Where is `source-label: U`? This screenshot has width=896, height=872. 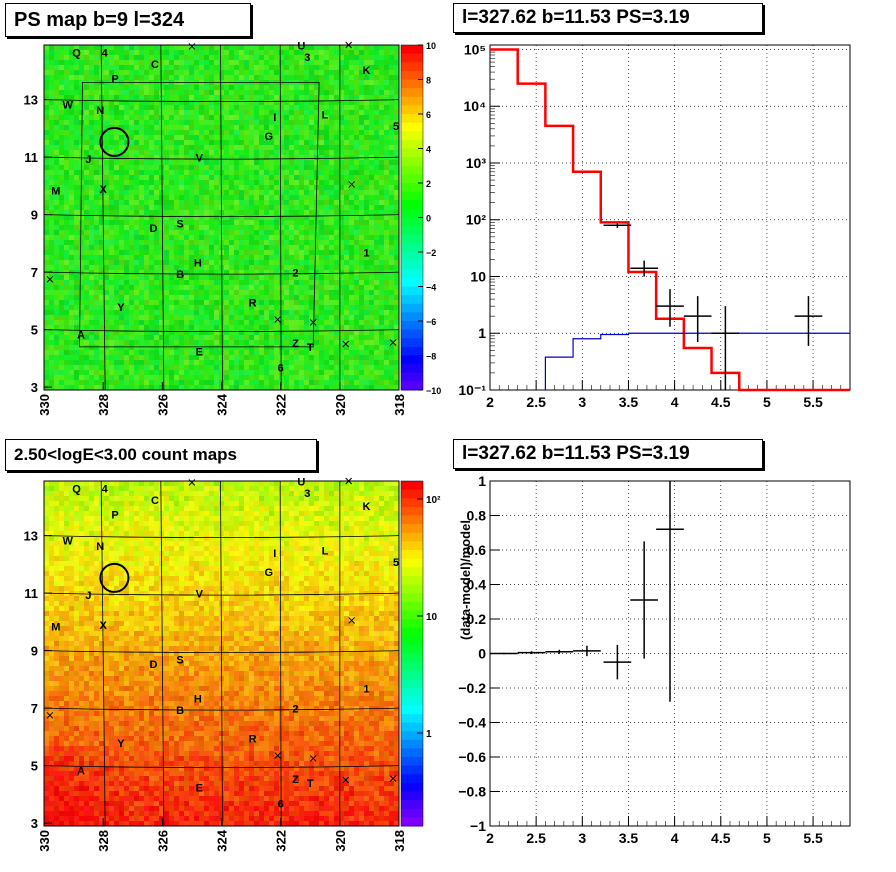
source-label: U is located at coordinates (301, 46).